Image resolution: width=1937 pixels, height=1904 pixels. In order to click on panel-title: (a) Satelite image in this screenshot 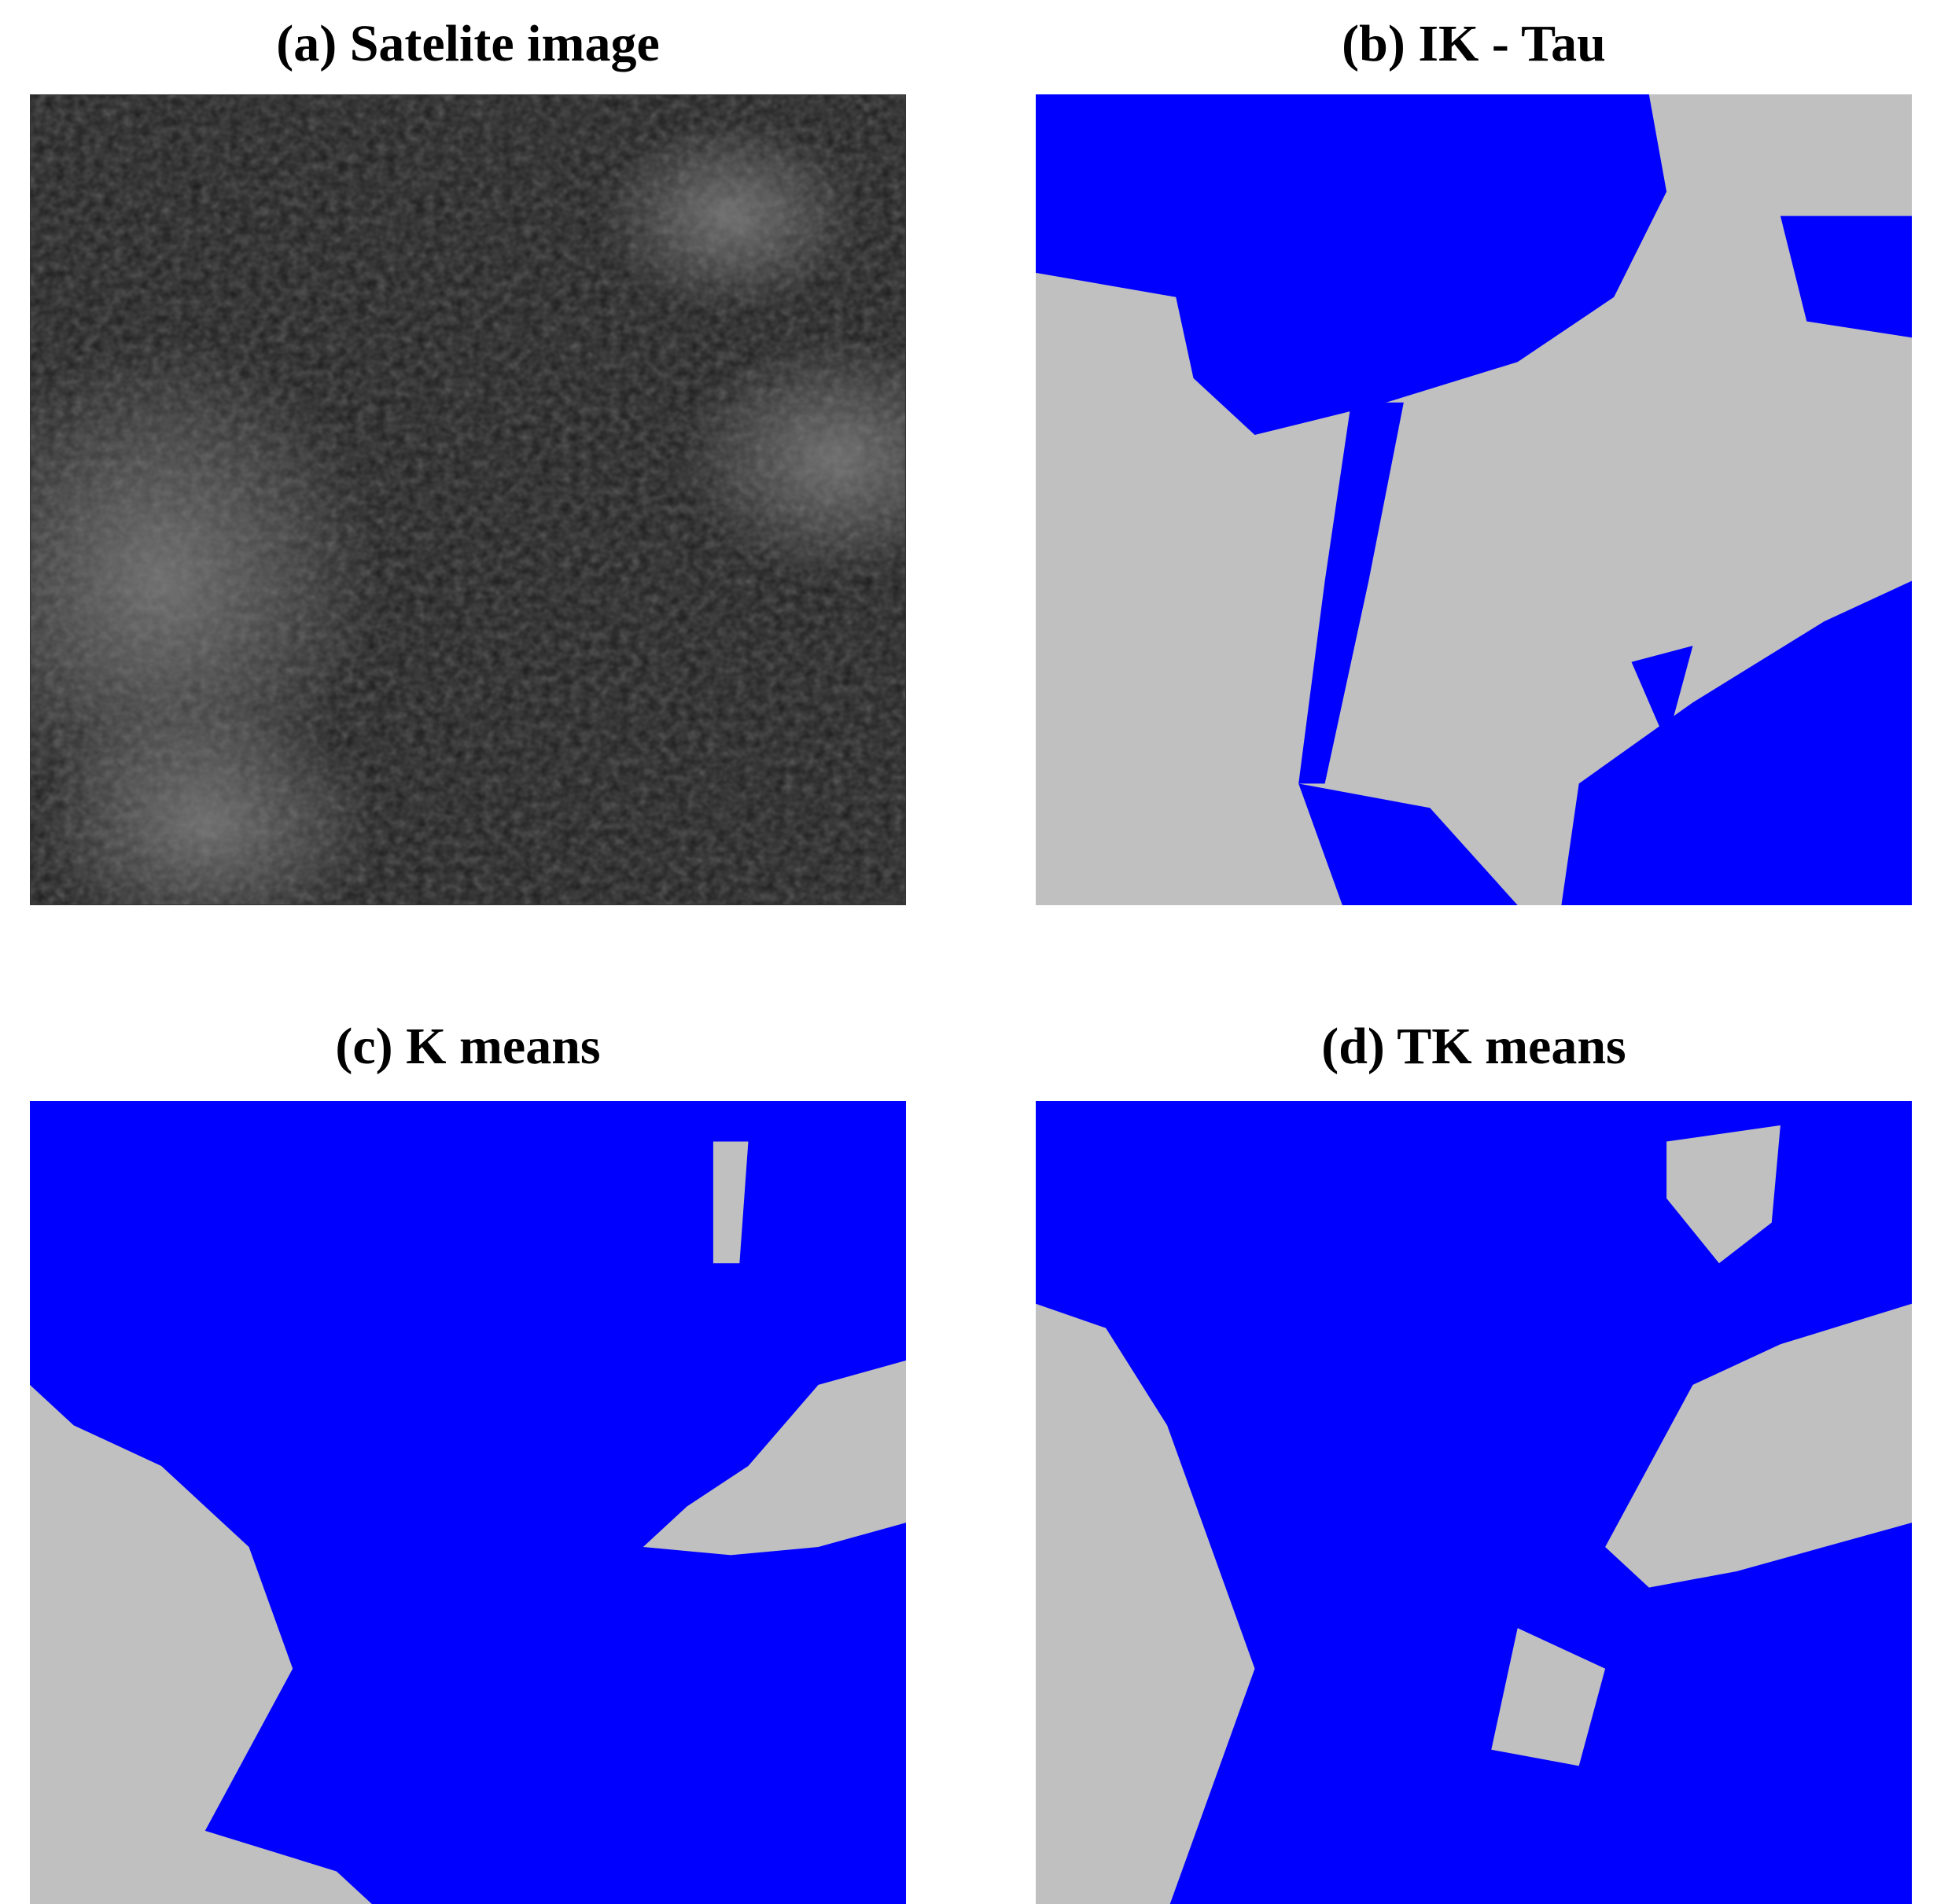, I will do `click(468, 43)`.